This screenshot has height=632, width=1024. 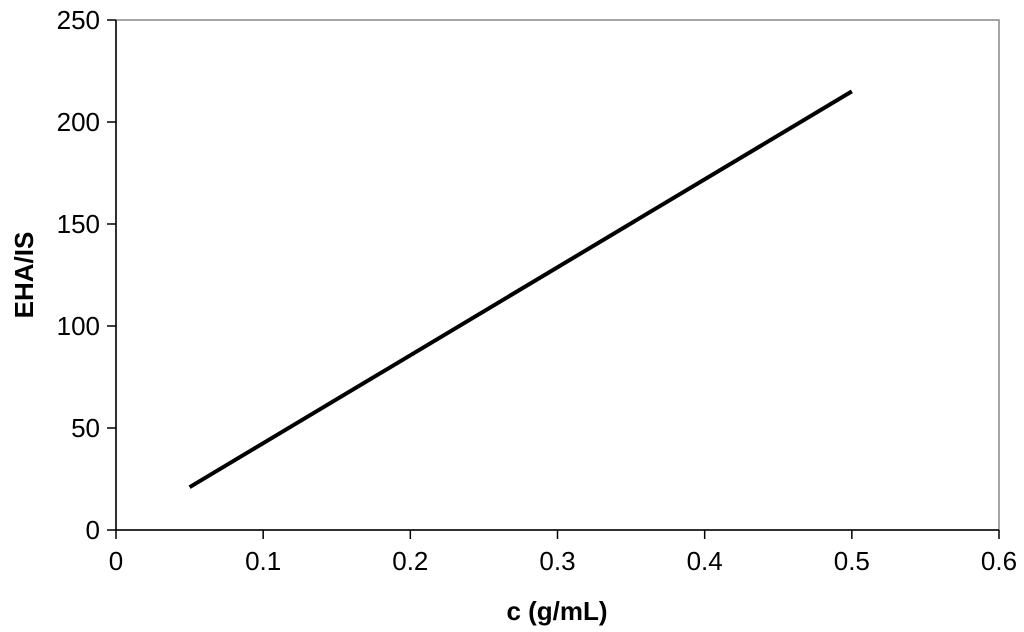 What do you see at coordinates (410, 561) in the screenshot?
I see `x-tick-label: 0.2` at bounding box center [410, 561].